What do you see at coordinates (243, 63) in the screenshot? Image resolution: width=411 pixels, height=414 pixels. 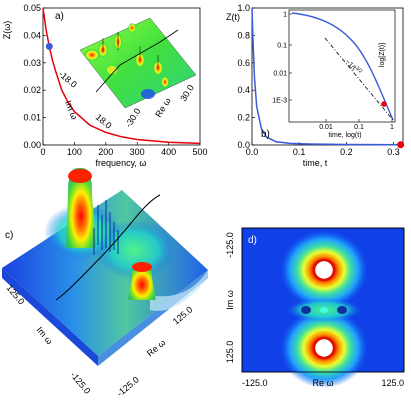 I see `ytick-label: 0.6` at bounding box center [243, 63].